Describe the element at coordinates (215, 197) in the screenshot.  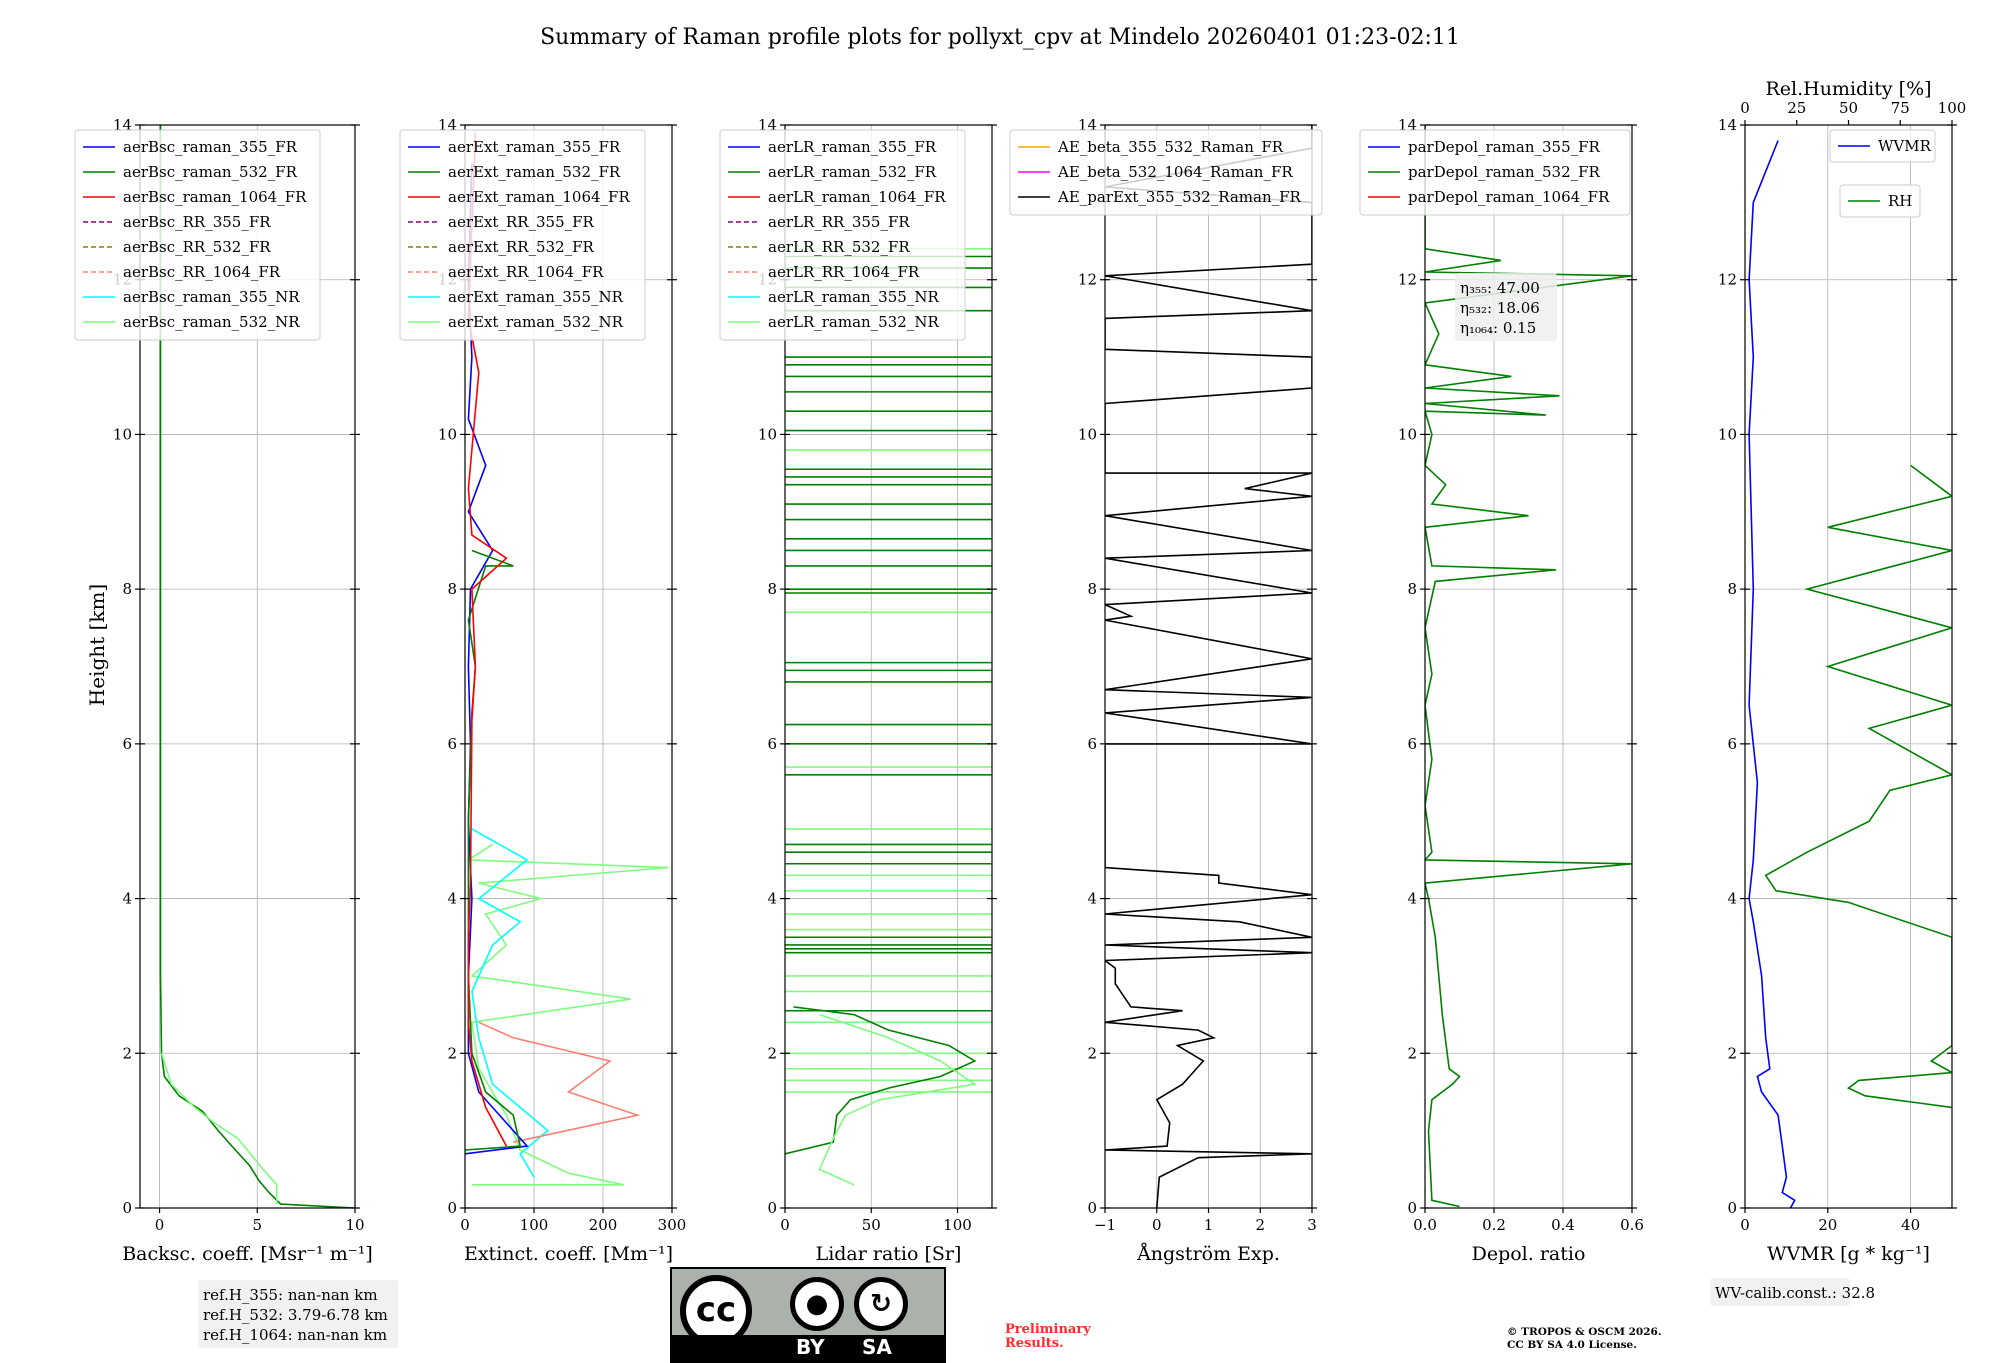
I see `legend-entry: aerBsc_raman_1064_FR` at that location.